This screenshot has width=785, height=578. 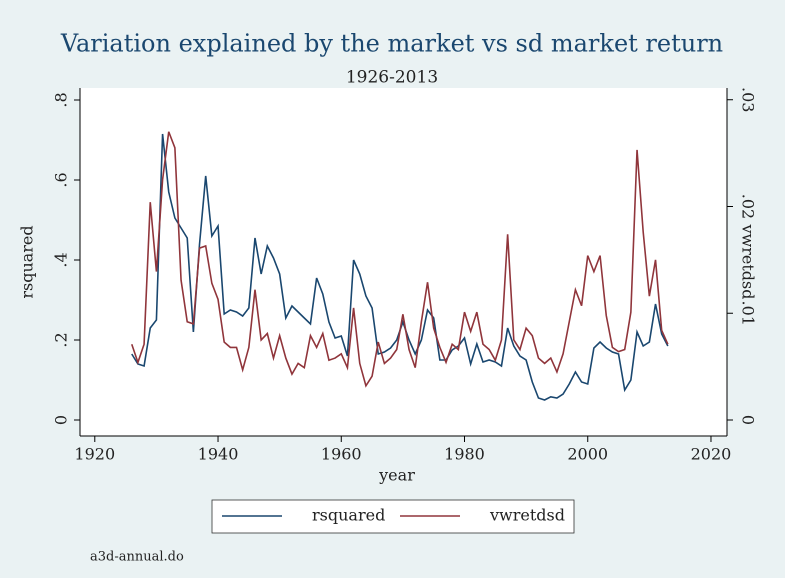 I want to click on x-axis-title: year, so click(x=396, y=475).